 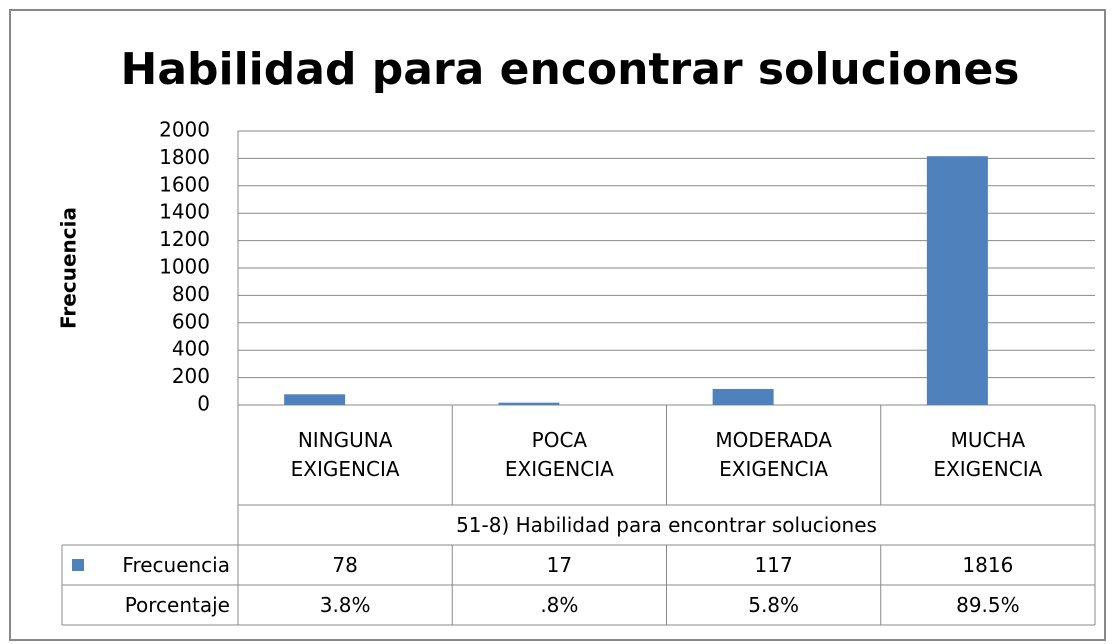 I want to click on table-value: 3.8%, so click(x=345, y=604).